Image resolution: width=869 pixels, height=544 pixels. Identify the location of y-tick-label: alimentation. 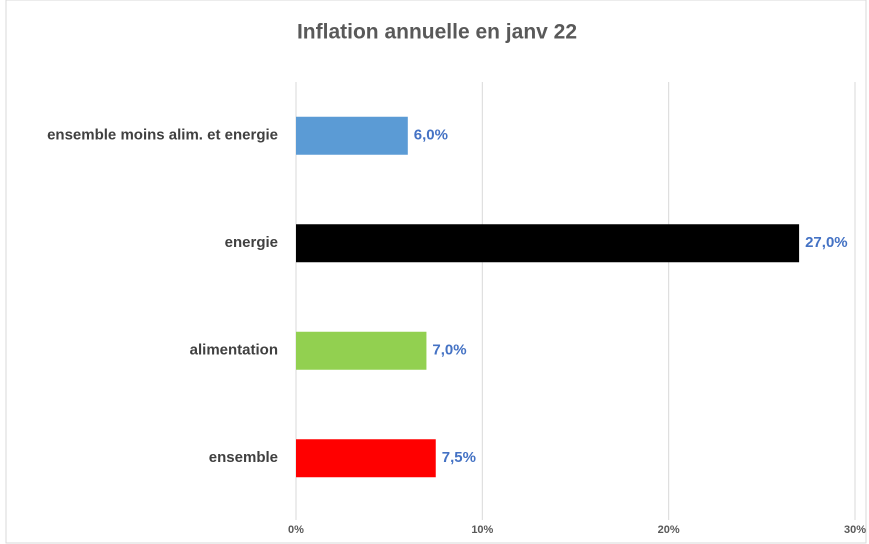
(234, 350).